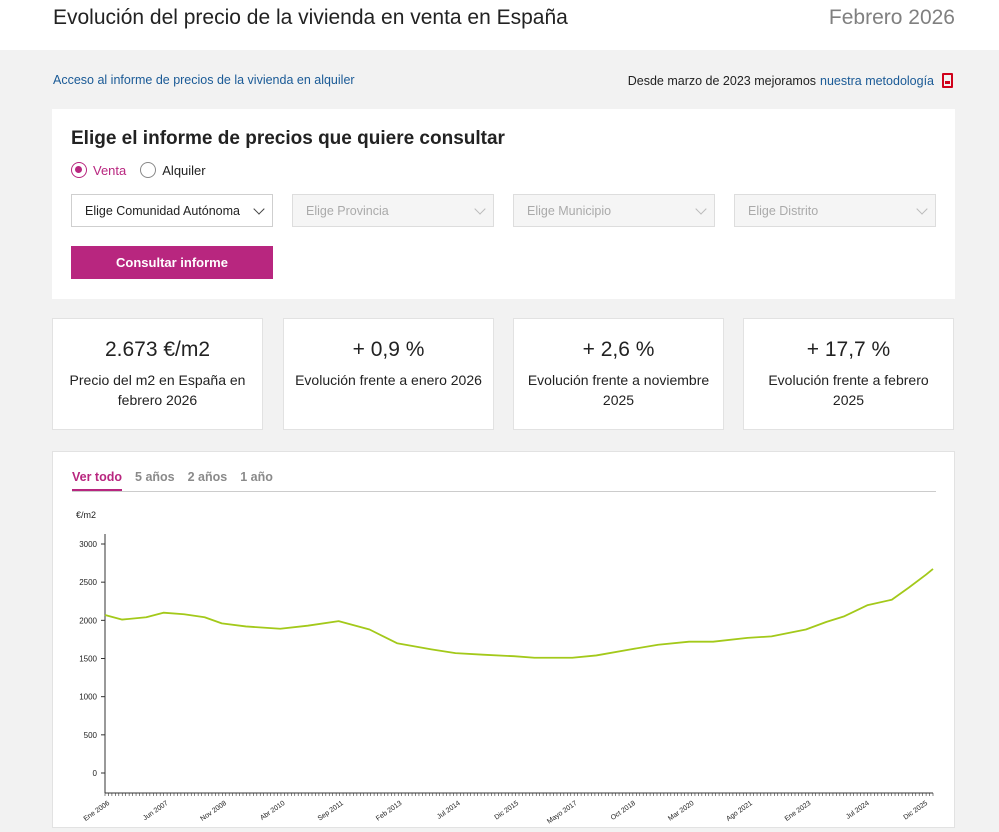  Describe the element at coordinates (915, 811) in the screenshot. I see `x-tick-label: Dic 2025` at that location.